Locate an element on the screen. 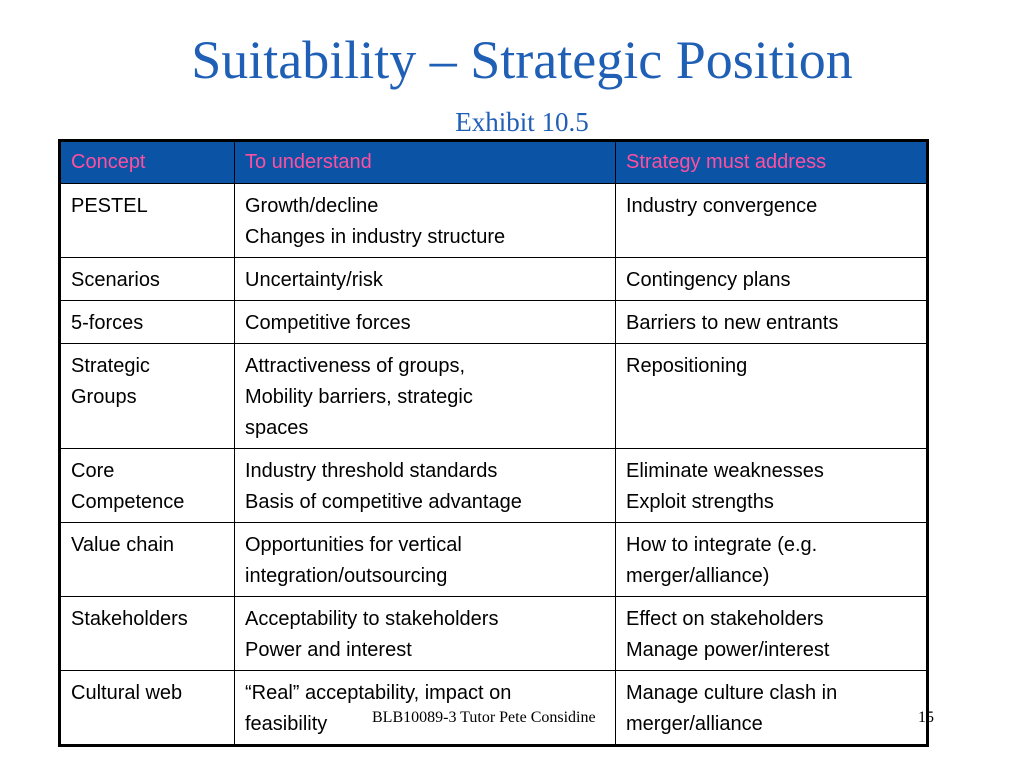 Image resolution: width=1024 pixels, height=768 pixels. cell-line: PESTEL is located at coordinates (109, 206).